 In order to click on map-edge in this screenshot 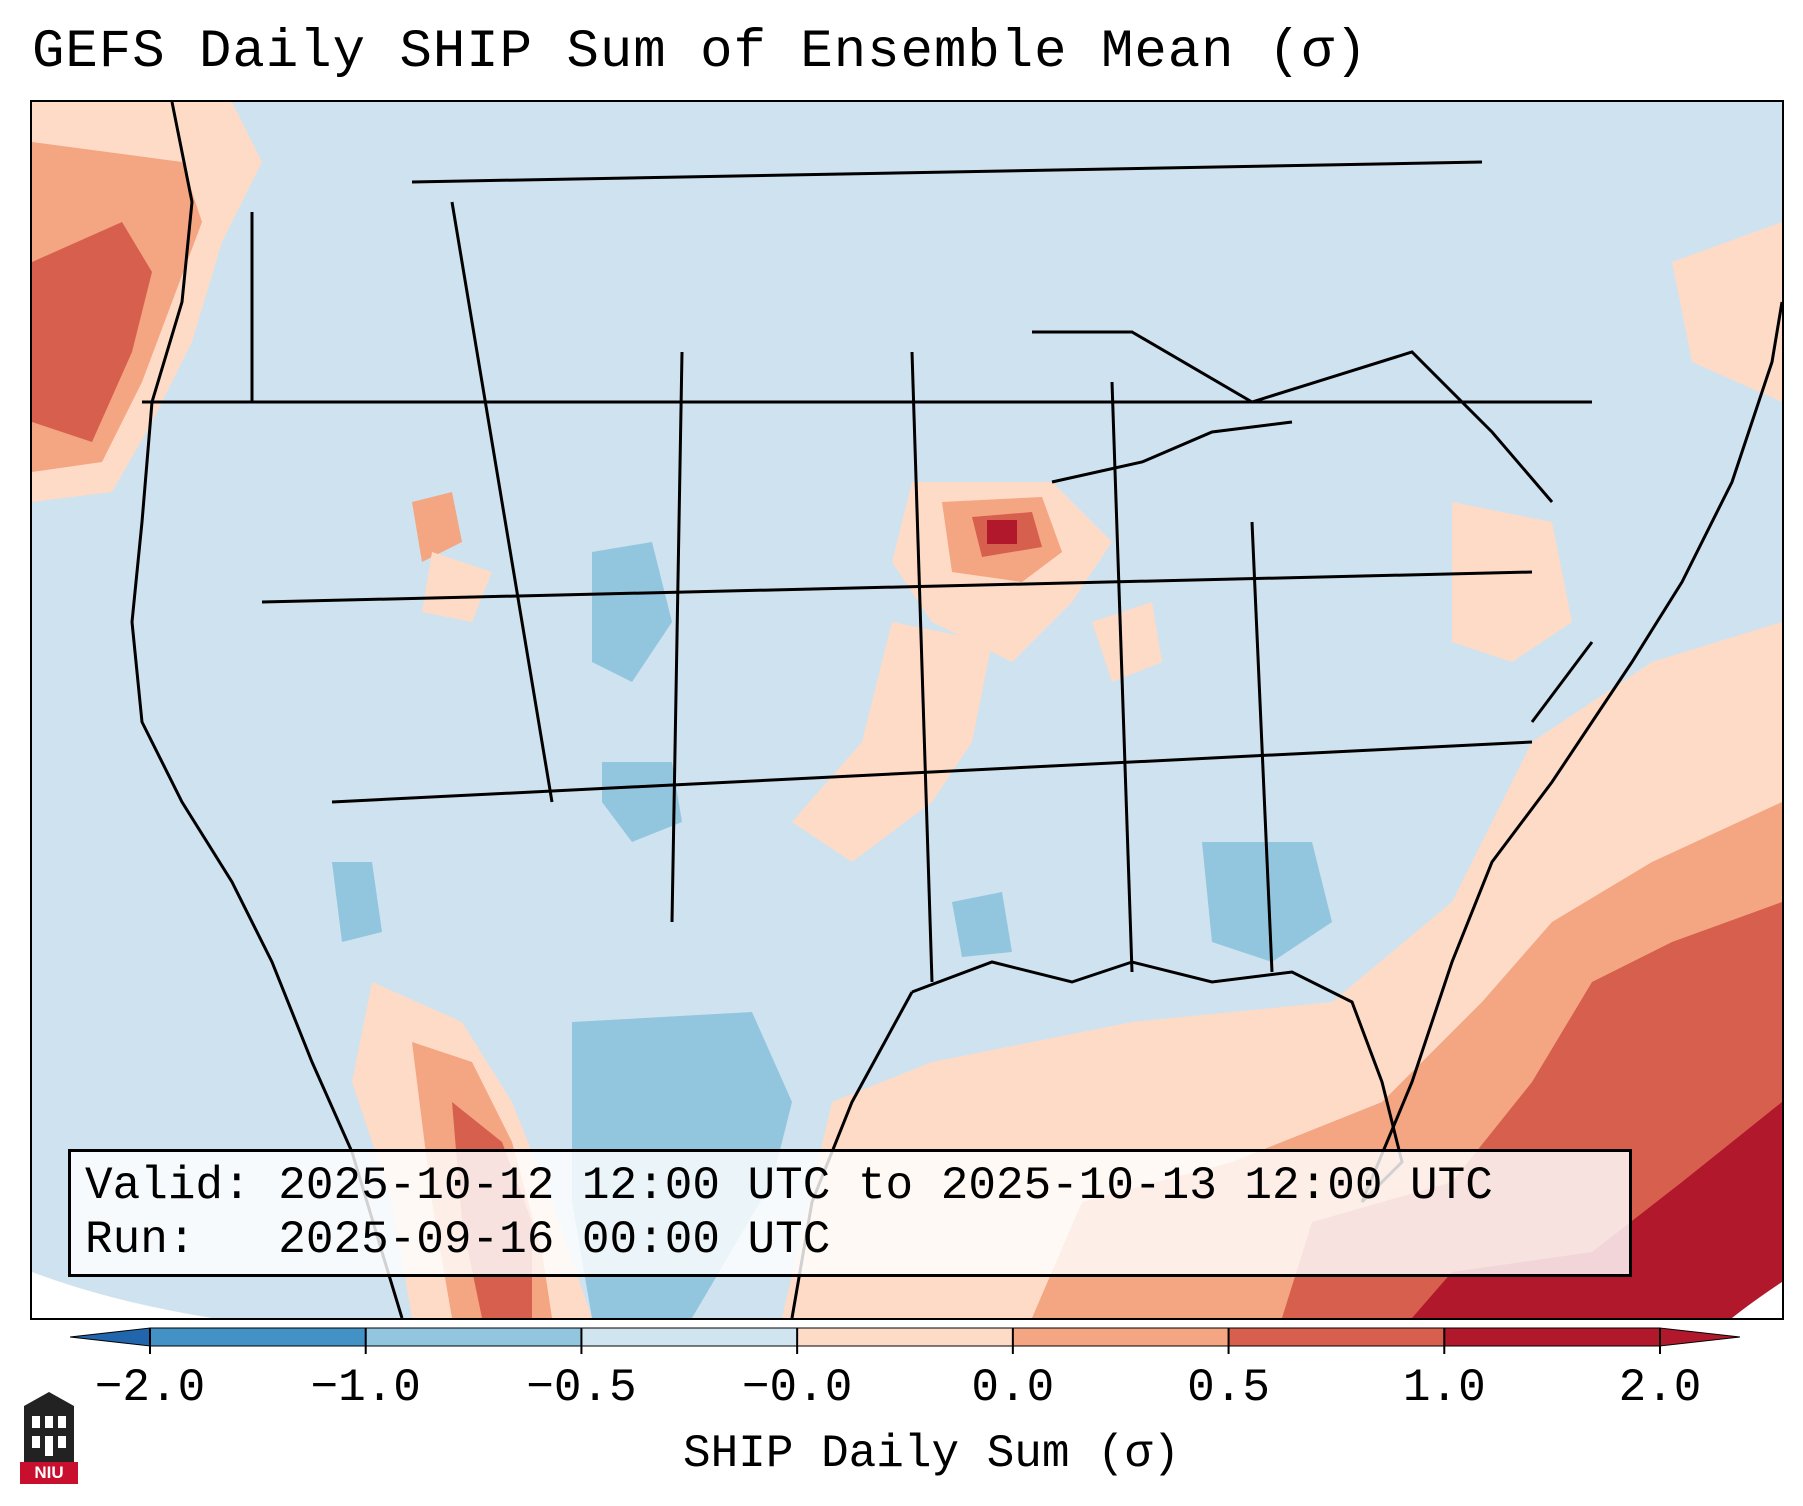, I will do `click(122, 1295)`.